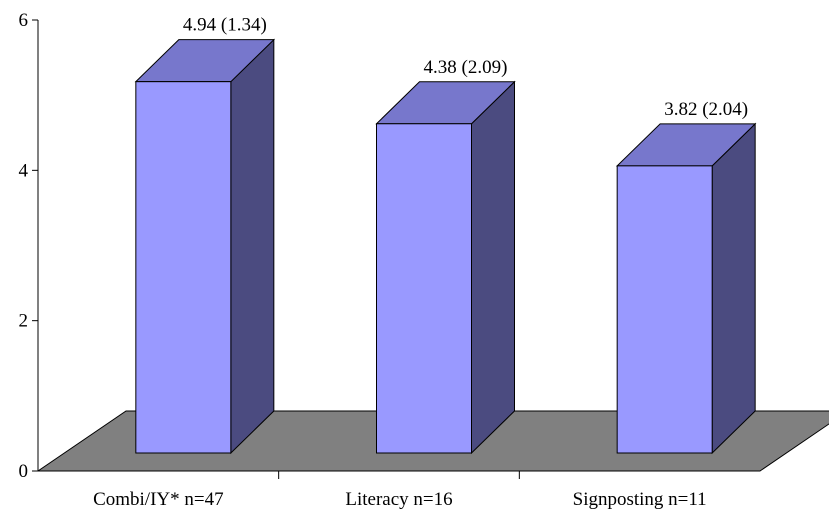 Image resolution: width=829 pixels, height=514 pixels. Describe the element at coordinates (398, 499) in the screenshot. I see `x-tick-label: Literacy n=16` at that location.